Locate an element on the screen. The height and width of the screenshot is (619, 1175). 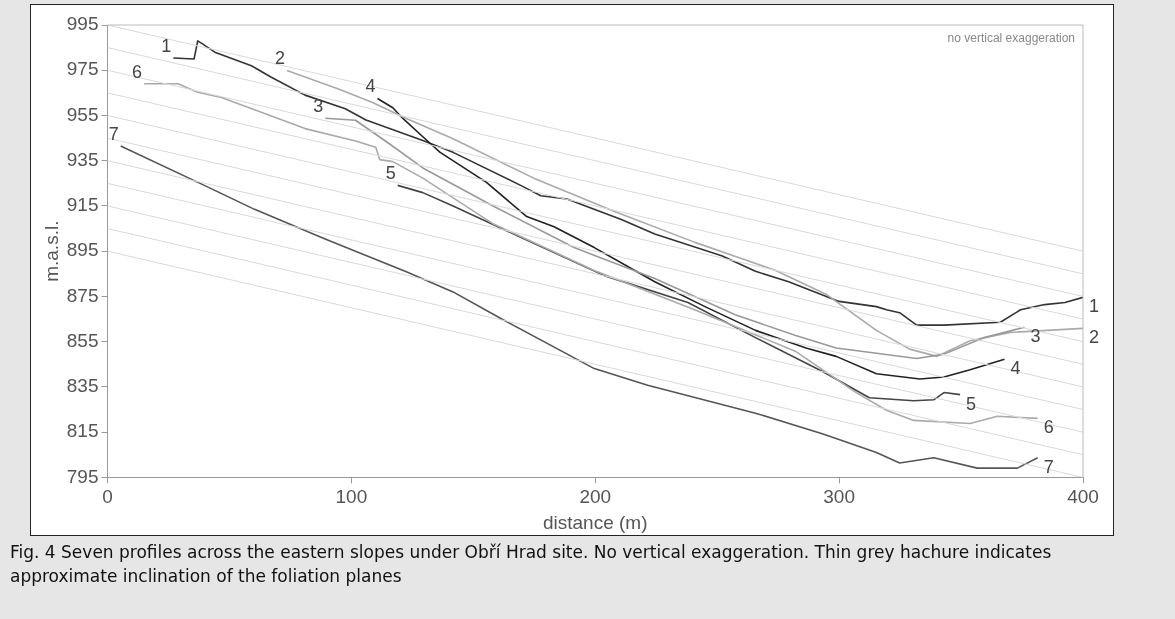
x-tick-label: 0 is located at coordinates (107, 497).